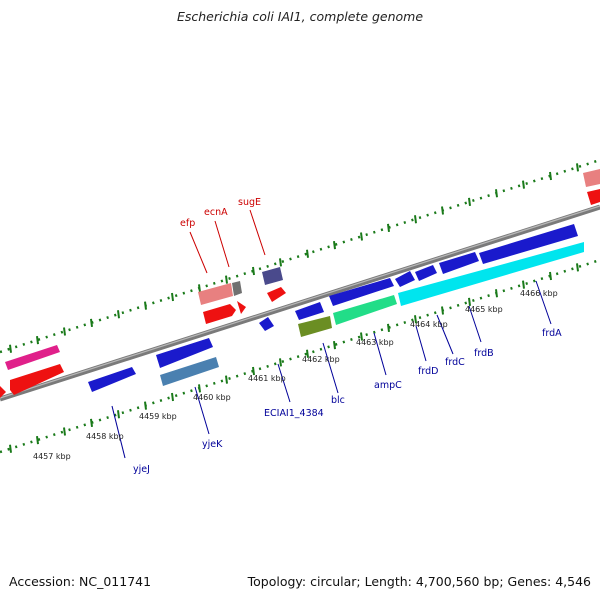  I want to click on gene-label-blc: blc, so click(338, 400).